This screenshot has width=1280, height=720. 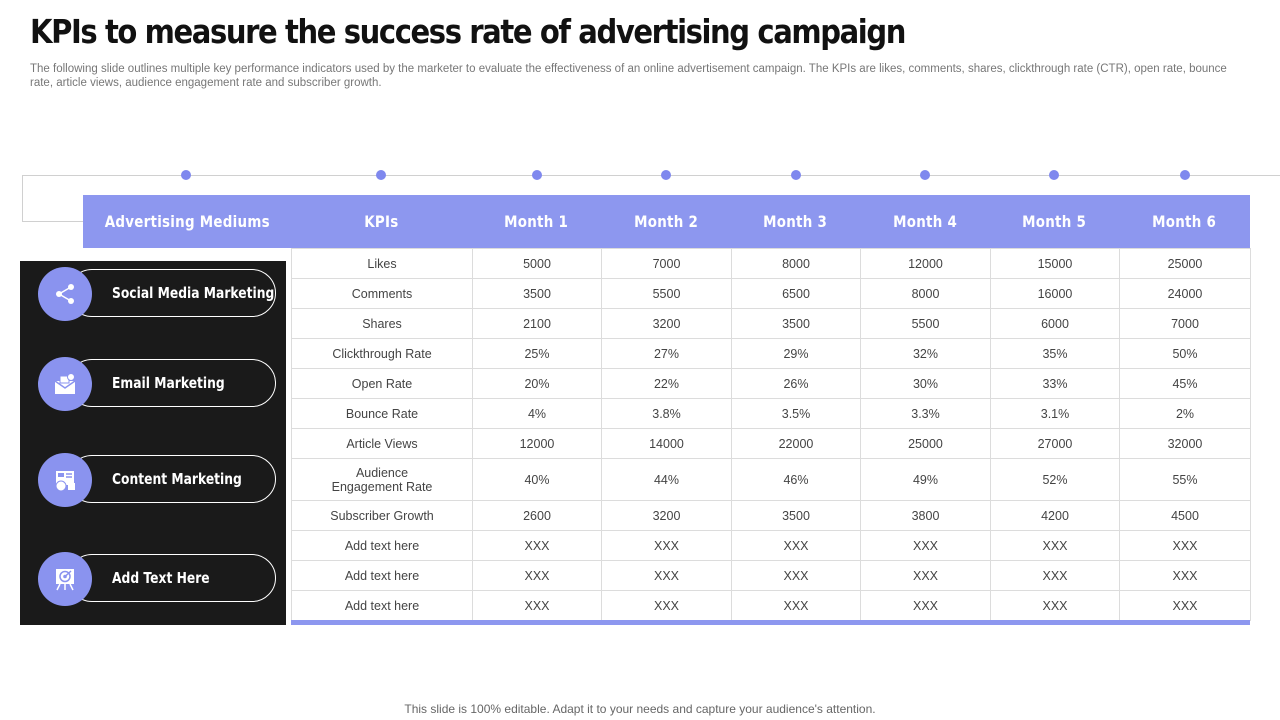 What do you see at coordinates (382, 353) in the screenshot?
I see `kpi-cell: Clickthrough Rate` at bounding box center [382, 353].